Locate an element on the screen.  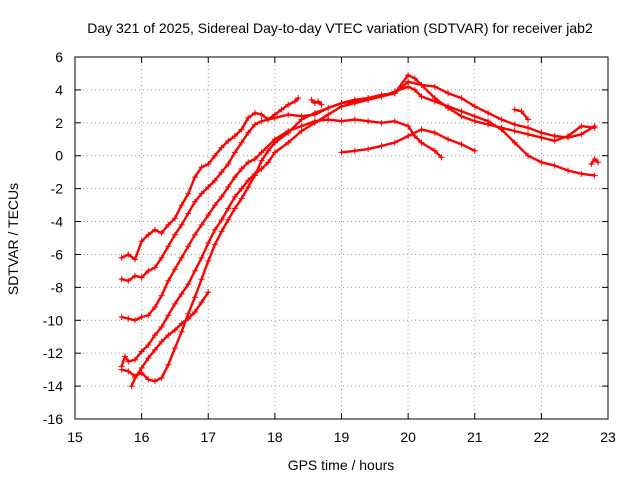
y-tick-label: 6 is located at coordinates (59, 57).